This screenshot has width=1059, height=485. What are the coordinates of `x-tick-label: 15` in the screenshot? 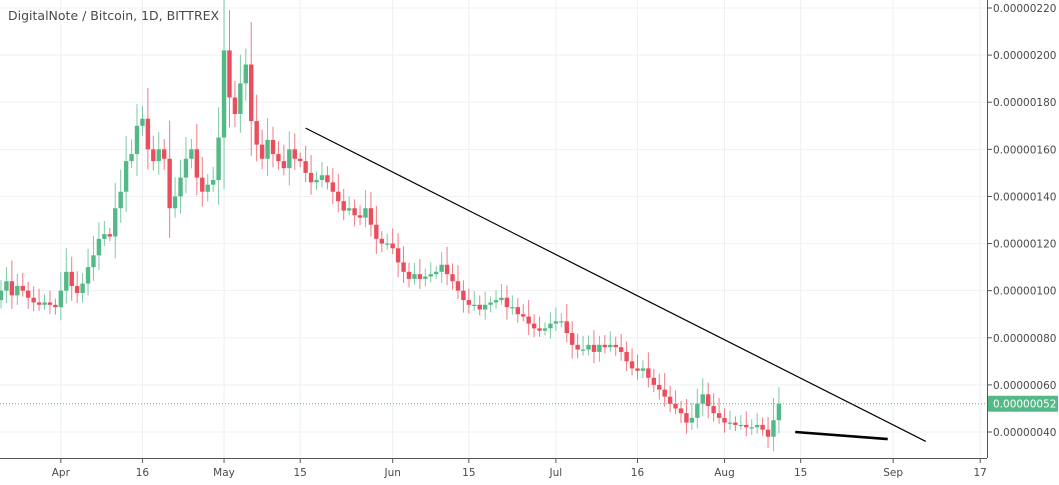 It's located at (468, 473).